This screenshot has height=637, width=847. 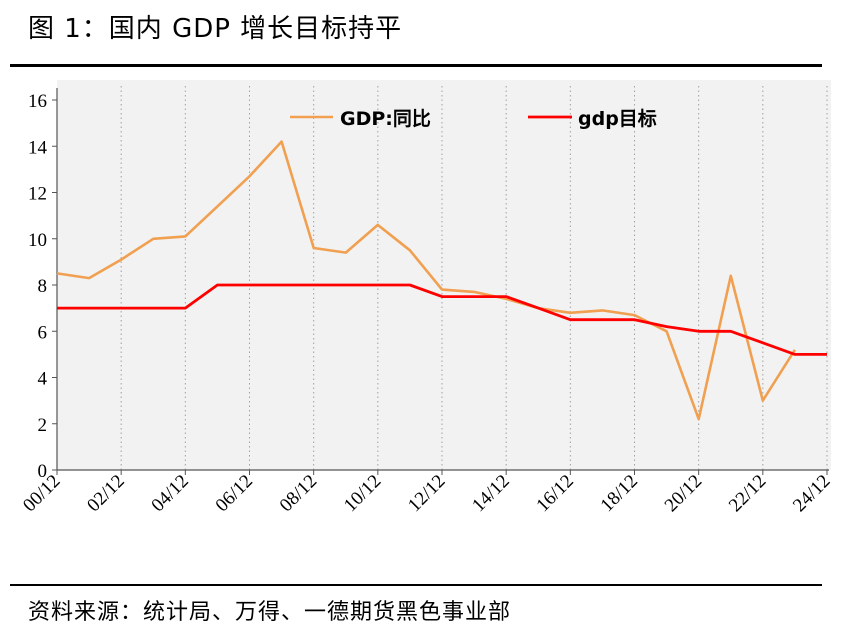 What do you see at coordinates (362, 493) in the screenshot?
I see `x-tick-label: 10/12` at bounding box center [362, 493].